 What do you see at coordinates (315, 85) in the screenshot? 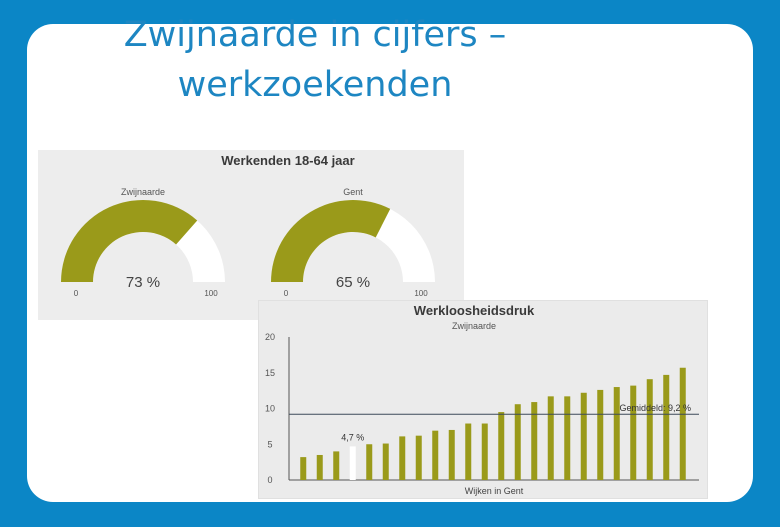
I see `title-line-2: werkzoekenden` at bounding box center [315, 85].